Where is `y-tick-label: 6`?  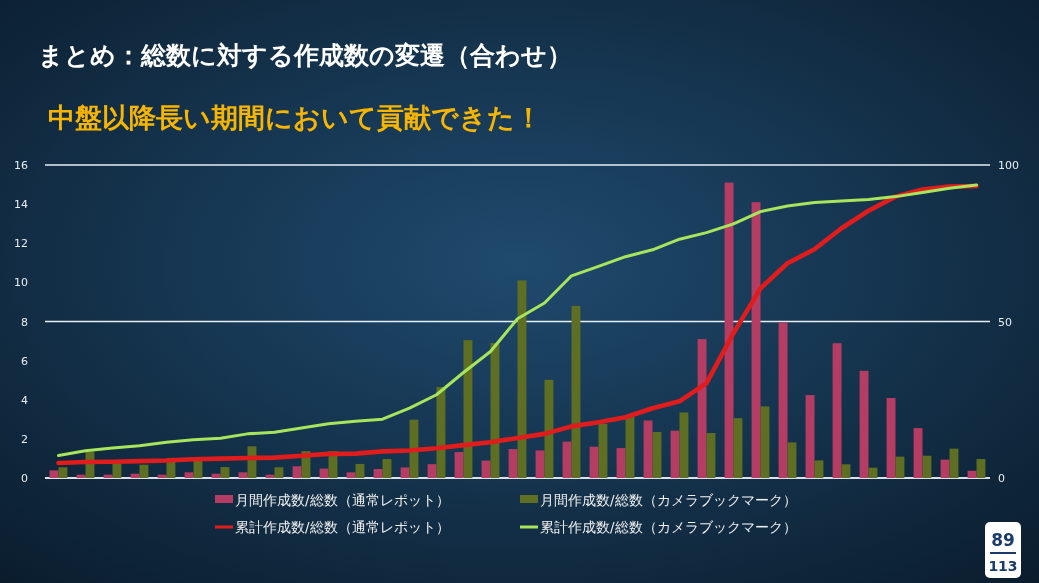
y-tick-label: 6 is located at coordinates (24, 361).